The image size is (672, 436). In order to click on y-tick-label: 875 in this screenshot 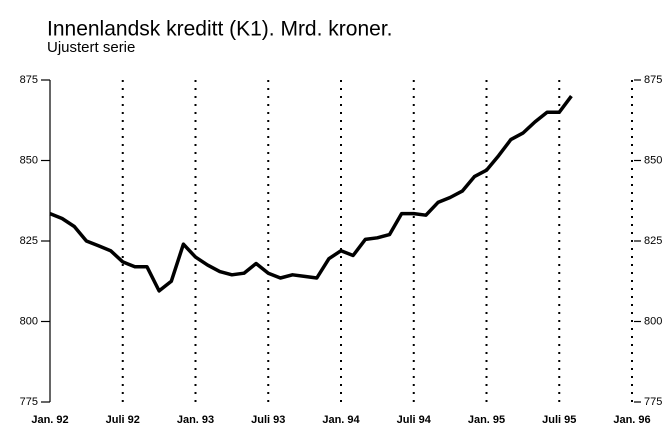, I will do `click(29, 80)`.